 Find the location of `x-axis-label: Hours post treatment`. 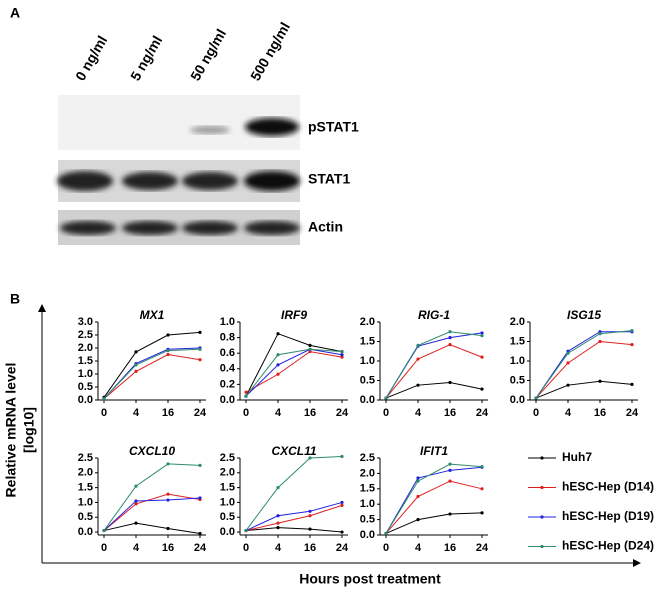

x-axis-label: Hours post treatment is located at coordinates (370, 579).